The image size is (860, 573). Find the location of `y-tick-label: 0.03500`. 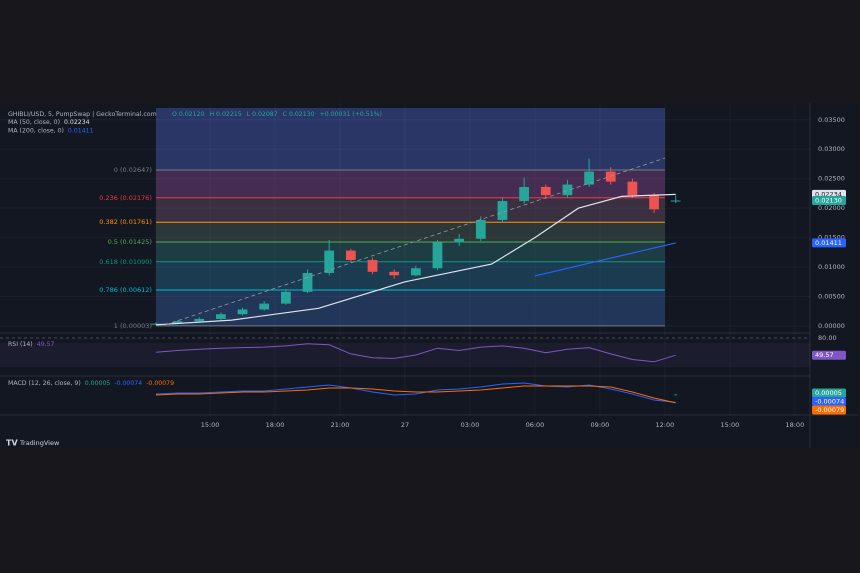

y-tick-label: 0.03500 is located at coordinates (831, 120).